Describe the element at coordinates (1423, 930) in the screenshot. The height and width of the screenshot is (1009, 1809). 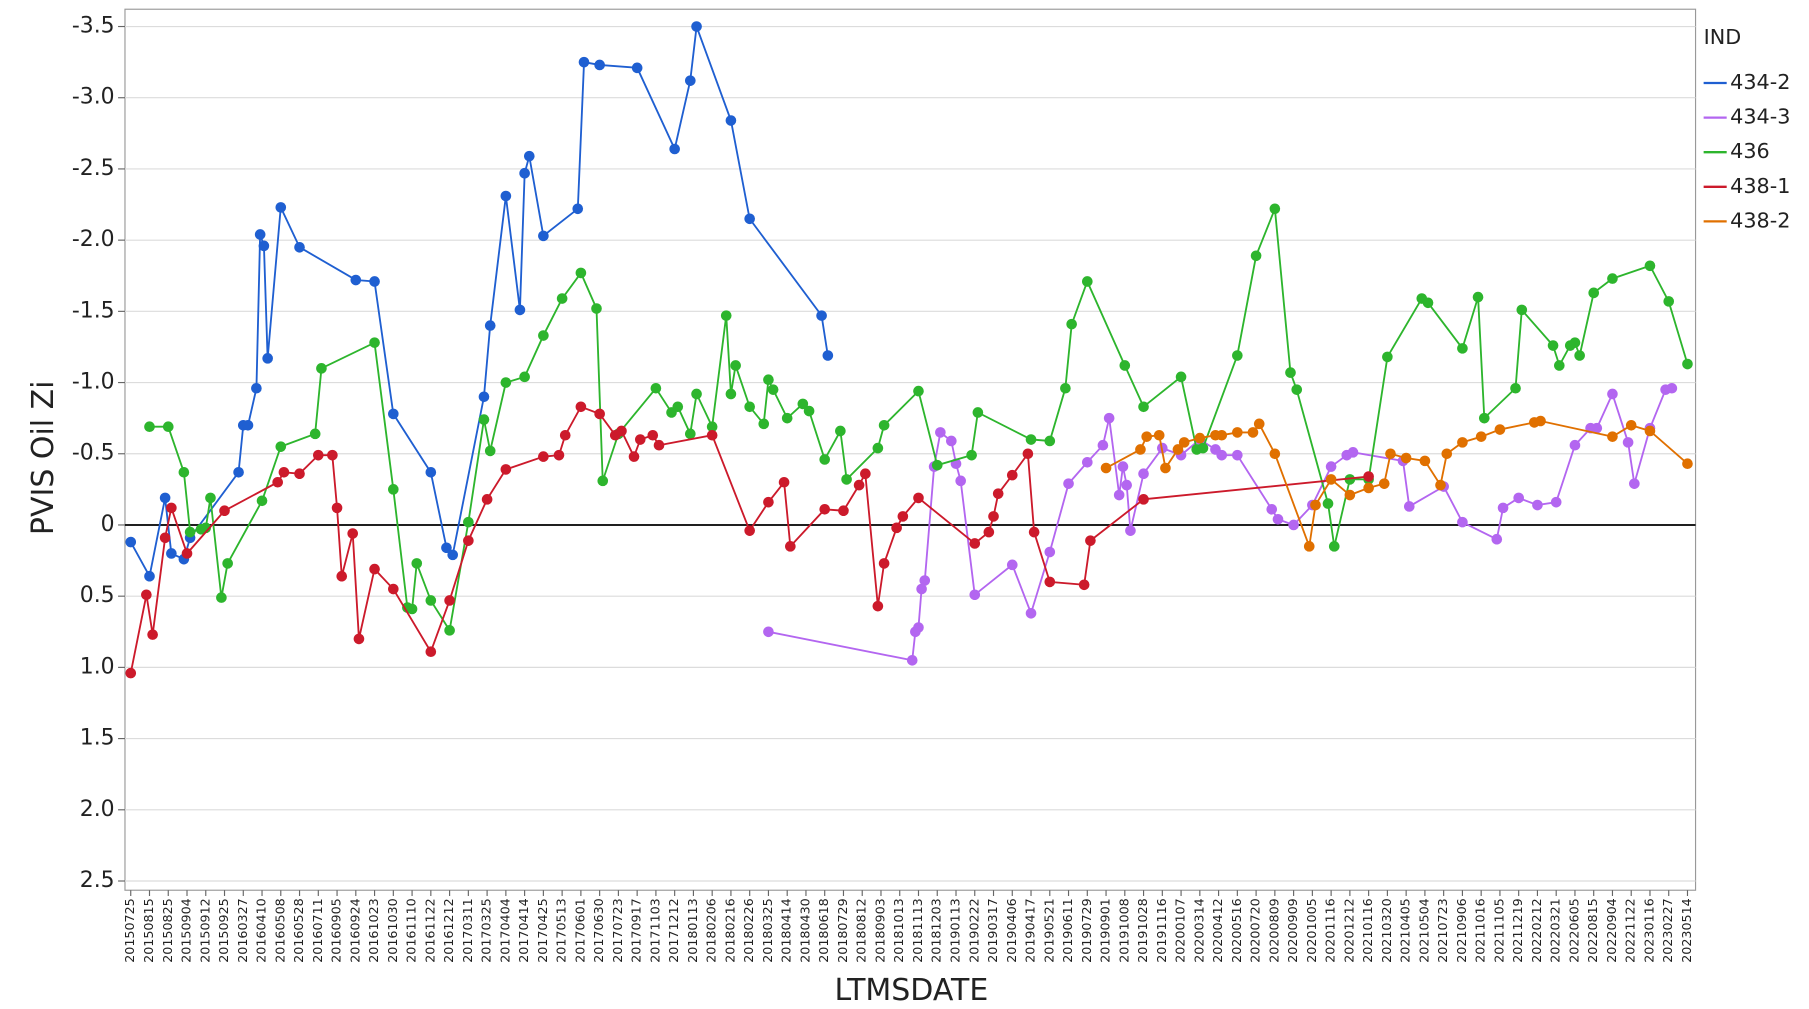
I see `x-tick-label: 20210504` at that location.